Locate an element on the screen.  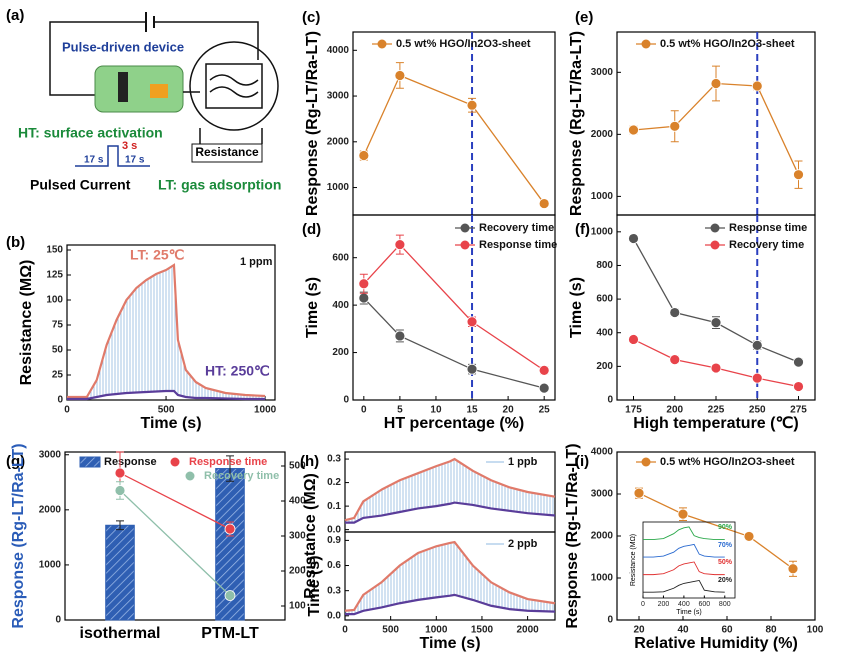
device-chip is located at coordinates (123, 87).